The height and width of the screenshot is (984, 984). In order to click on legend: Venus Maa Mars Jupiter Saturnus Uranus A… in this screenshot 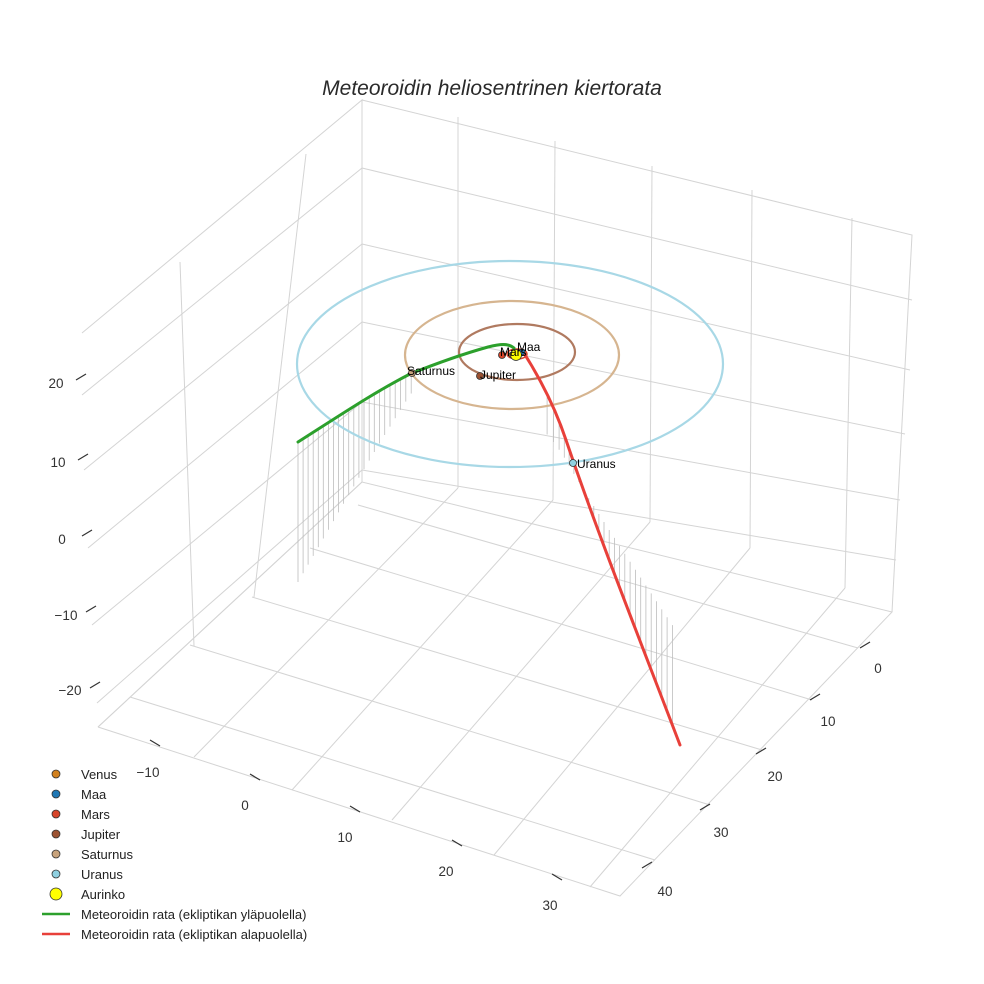, I will do `click(174, 854)`.